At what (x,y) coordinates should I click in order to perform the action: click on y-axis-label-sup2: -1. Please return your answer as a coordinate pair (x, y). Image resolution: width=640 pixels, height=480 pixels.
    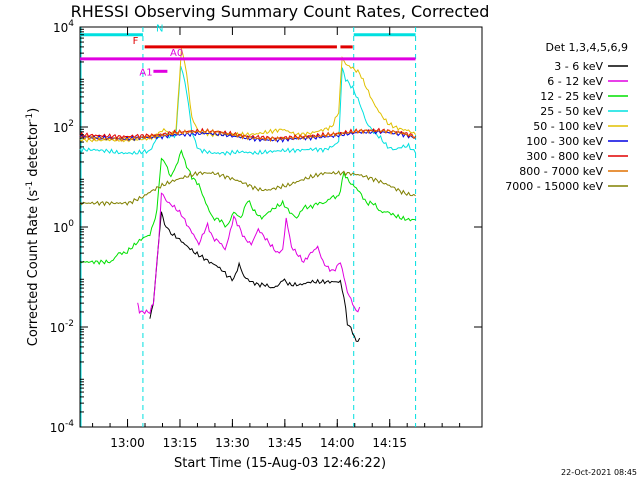
    Looking at the image, I should click on (30, 117).